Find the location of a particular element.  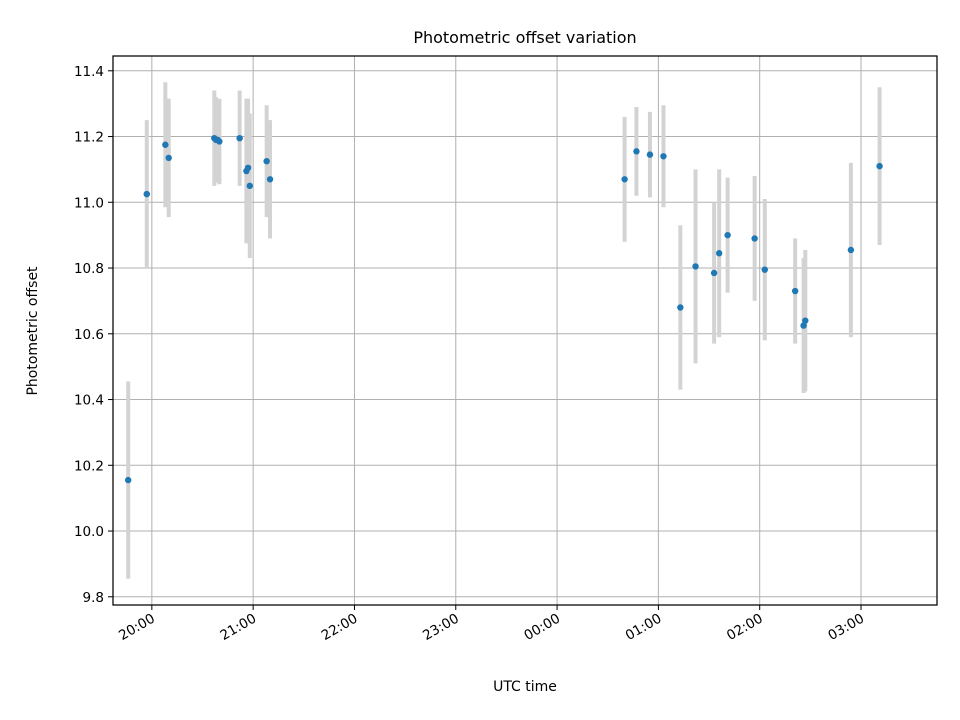

y-axis-label: Photometric offset is located at coordinates (33, 331).